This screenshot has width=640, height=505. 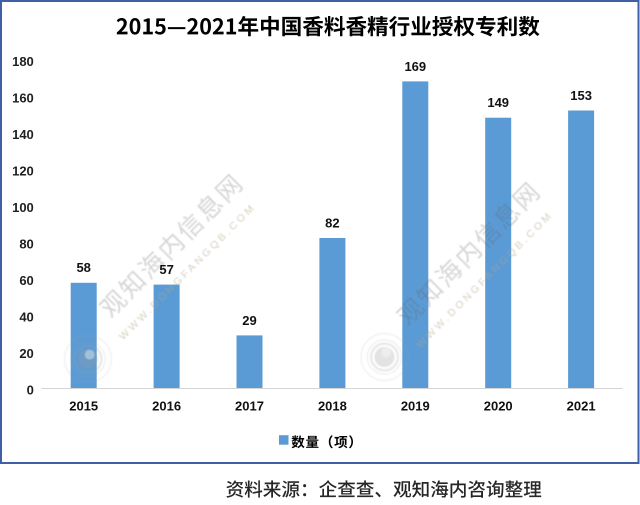 What do you see at coordinates (415, 66) in the screenshot?
I see `svg-text: 169` at bounding box center [415, 66].